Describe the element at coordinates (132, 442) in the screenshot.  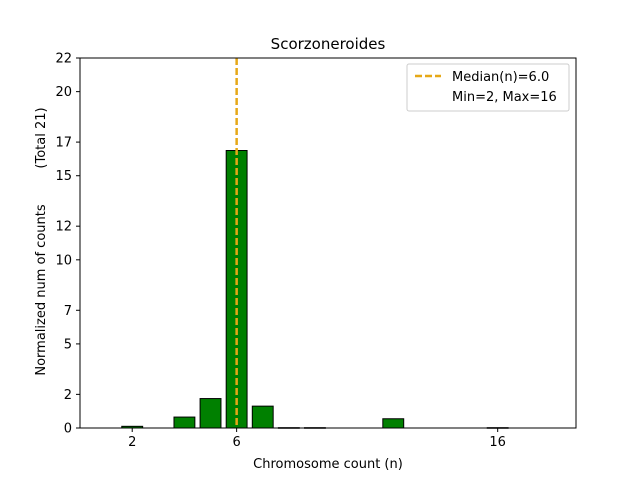
I see `x-tick-label: 2` at that location.